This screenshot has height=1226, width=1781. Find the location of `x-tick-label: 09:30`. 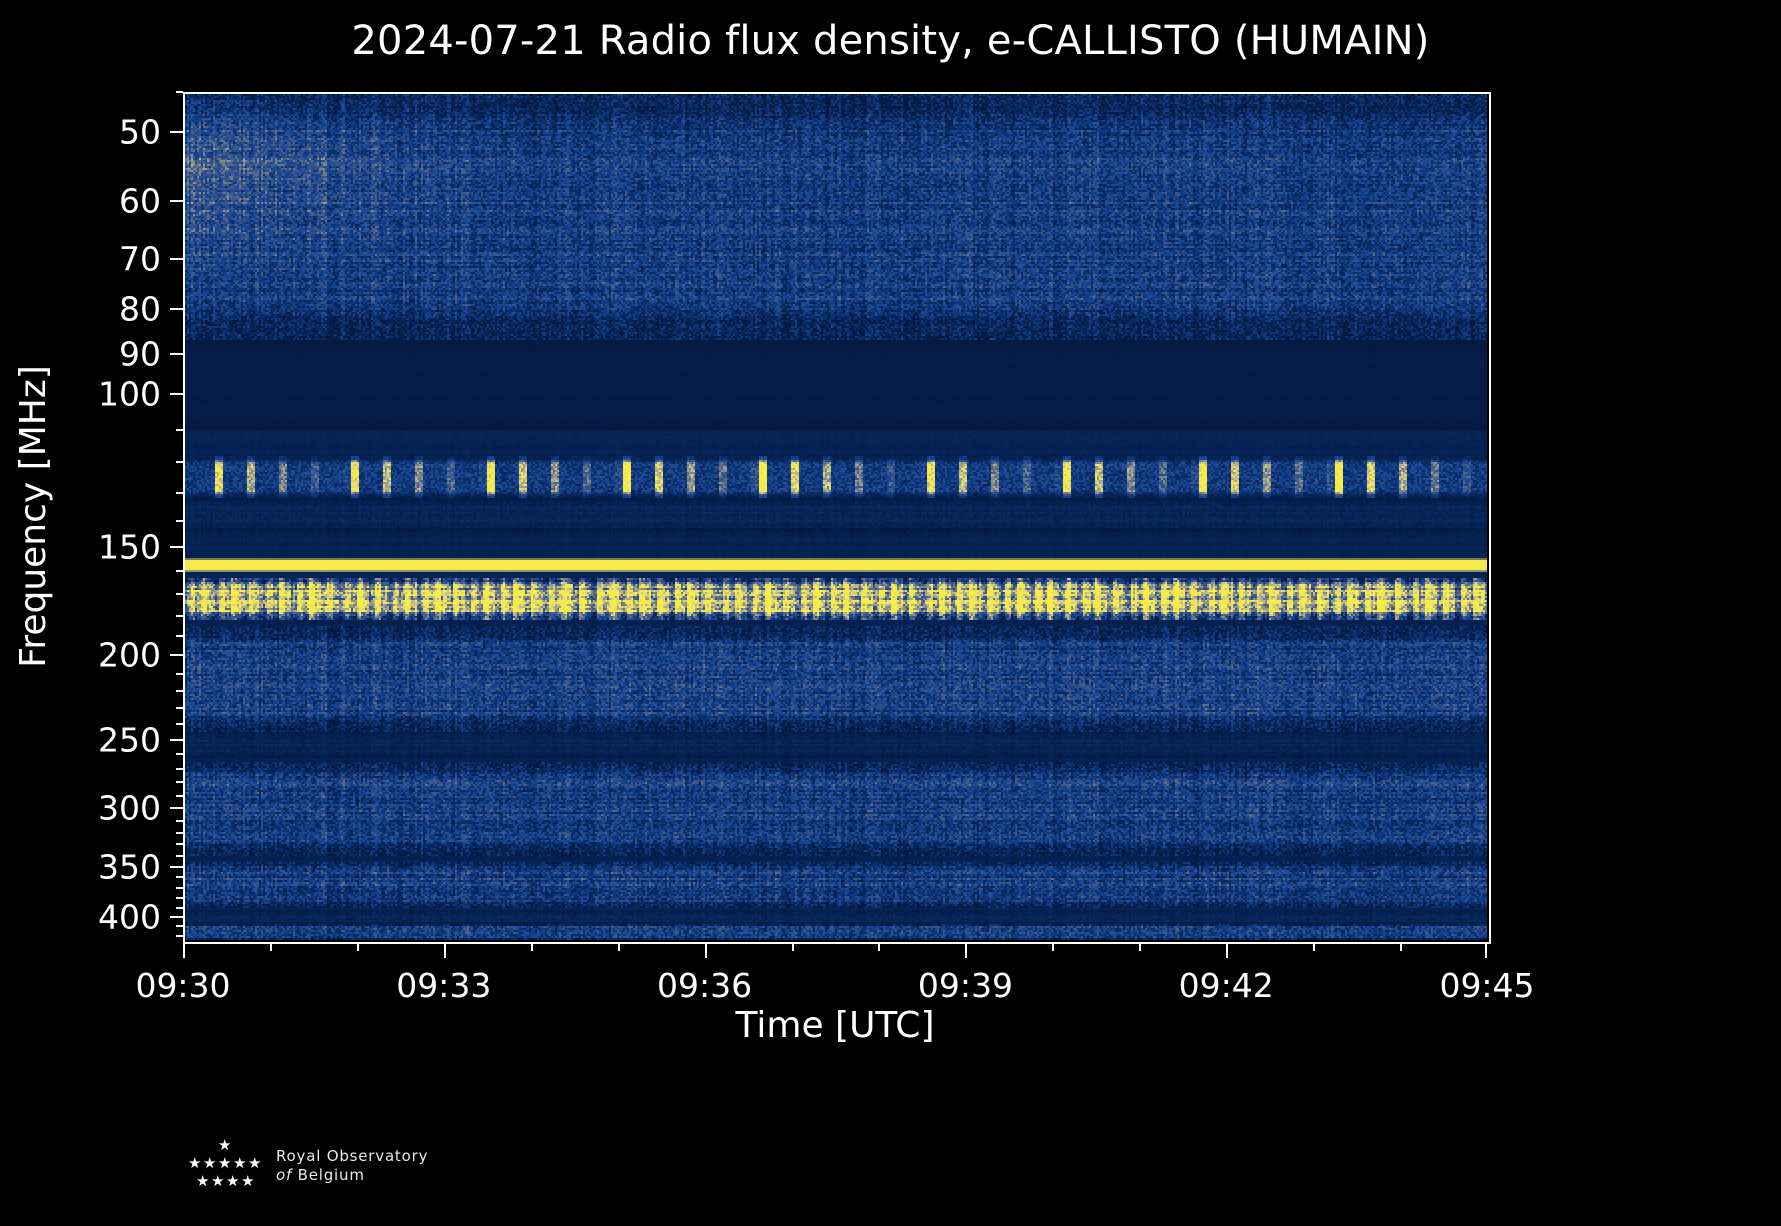

x-tick-label: 09:30 is located at coordinates (183, 985).